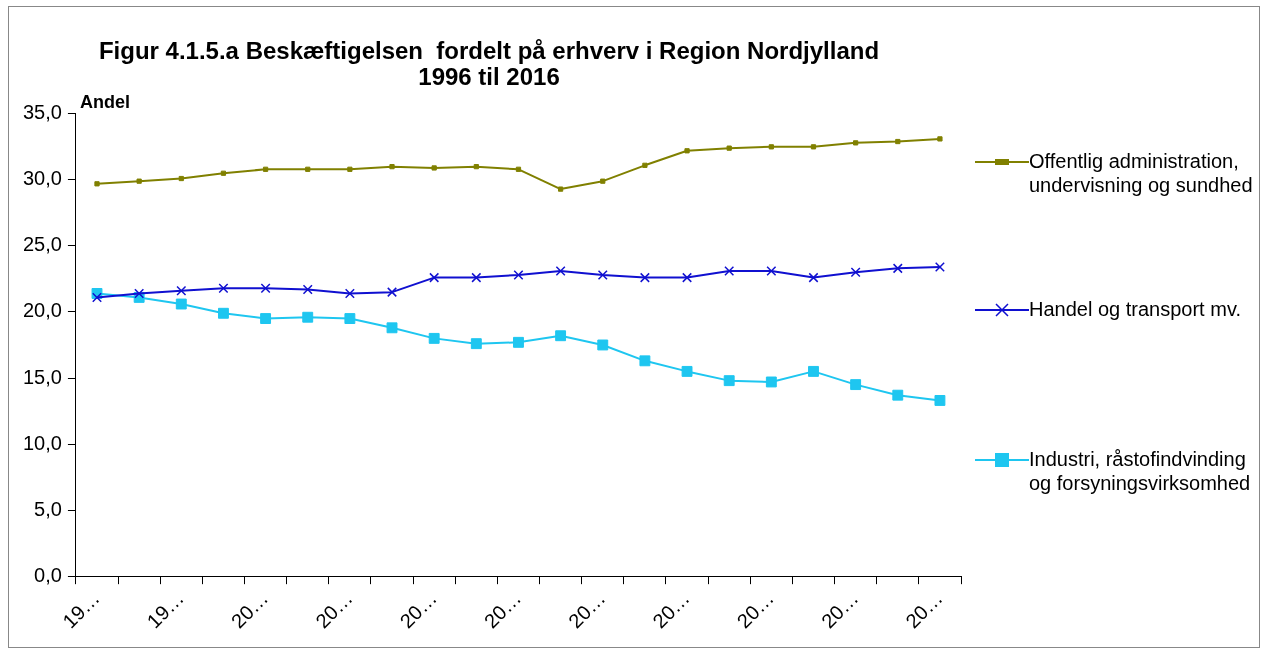 The height and width of the screenshot is (649, 1269). What do you see at coordinates (1141, 173) in the screenshot?
I see `legend-label: Offentlig administration, undervisning og sundhed` at bounding box center [1141, 173].